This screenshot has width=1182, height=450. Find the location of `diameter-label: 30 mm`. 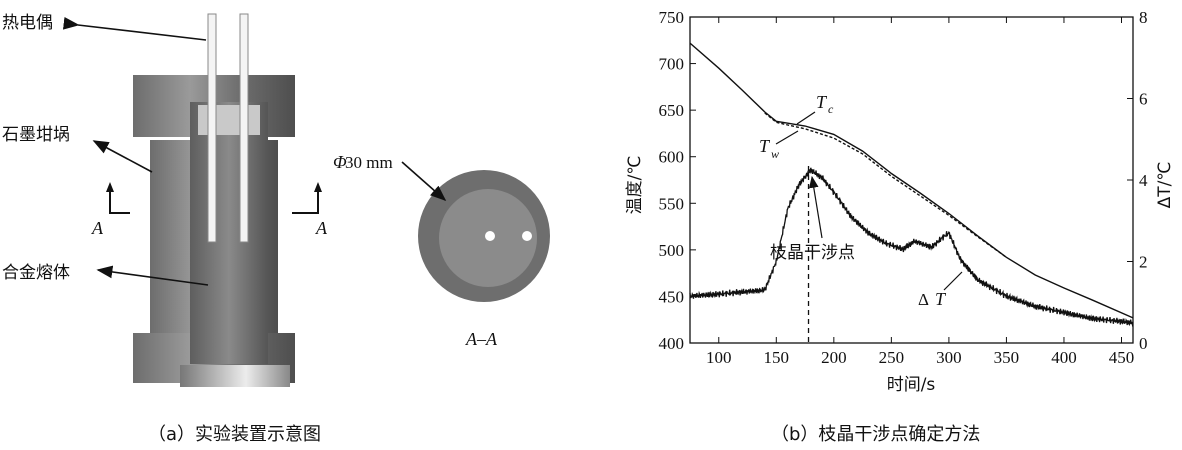

diameter-label: 30 mm is located at coordinates (369, 162).